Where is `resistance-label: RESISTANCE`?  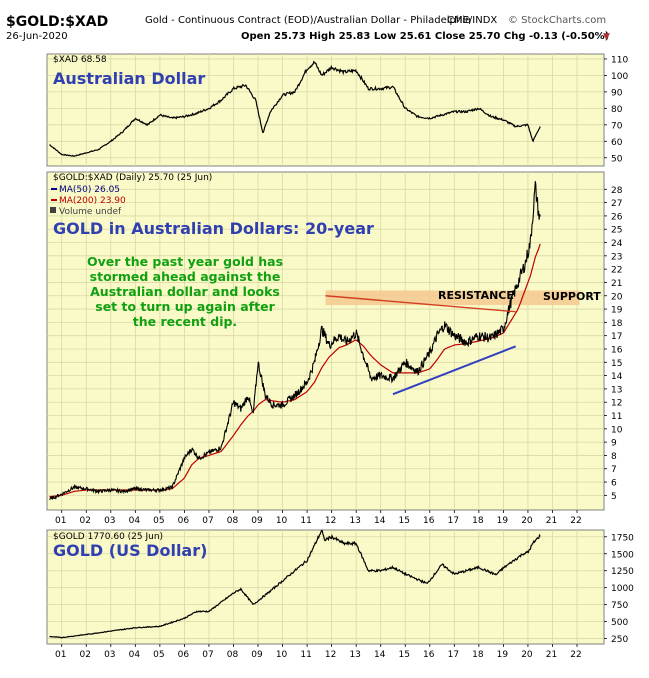
resistance-label: RESISTANCE is located at coordinates (476, 295).